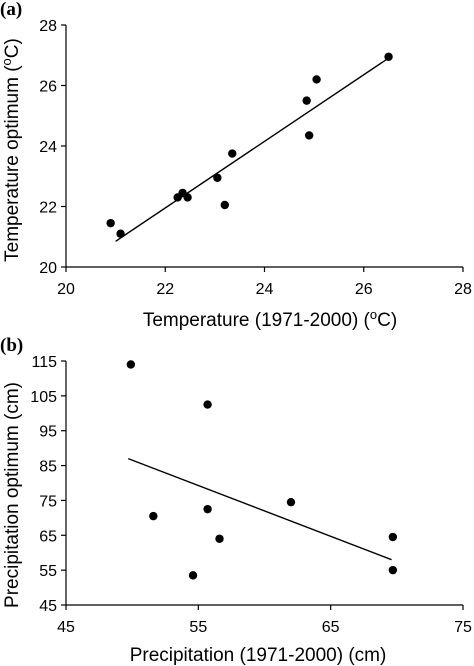  What do you see at coordinates (48, 268) in the screenshot?
I see `y-tick-label: 20` at bounding box center [48, 268].